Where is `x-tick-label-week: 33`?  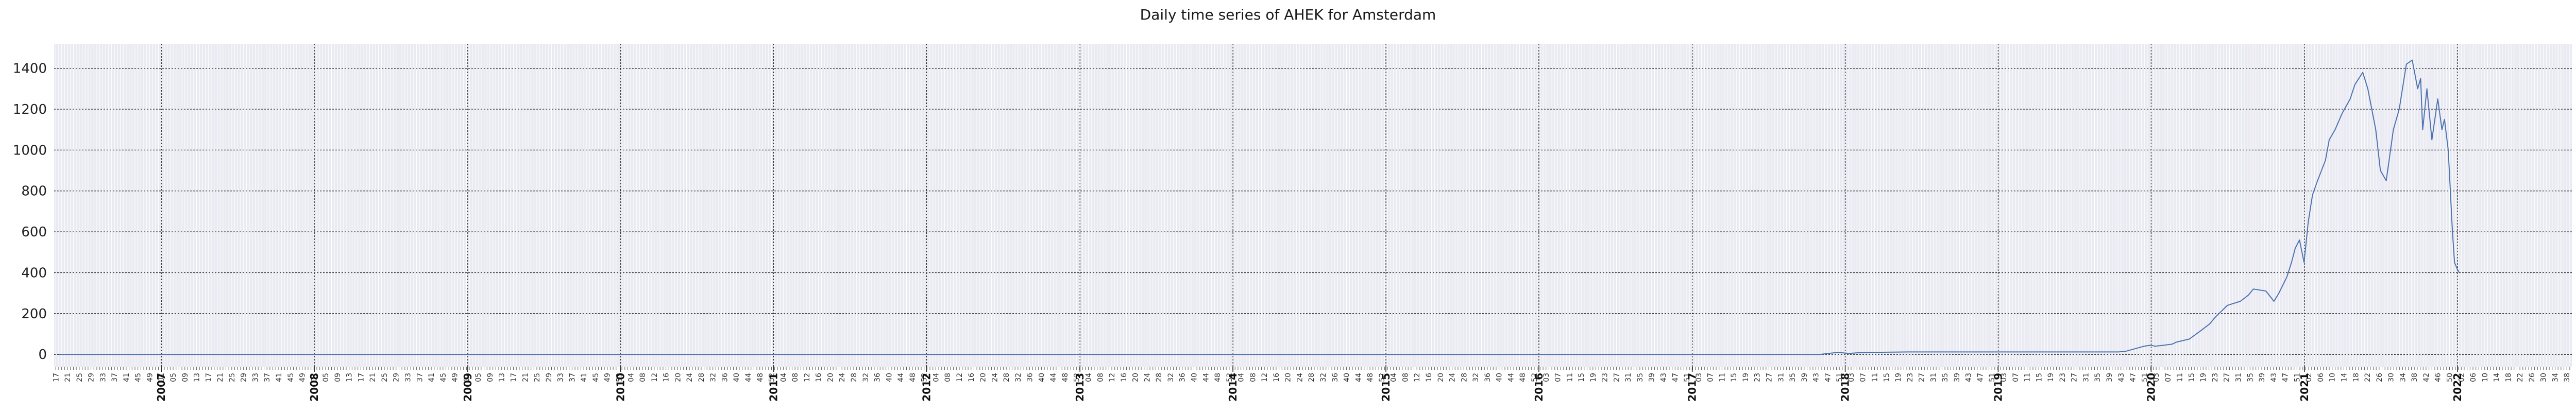
x-tick-label-week: 33 is located at coordinates (103, 378).